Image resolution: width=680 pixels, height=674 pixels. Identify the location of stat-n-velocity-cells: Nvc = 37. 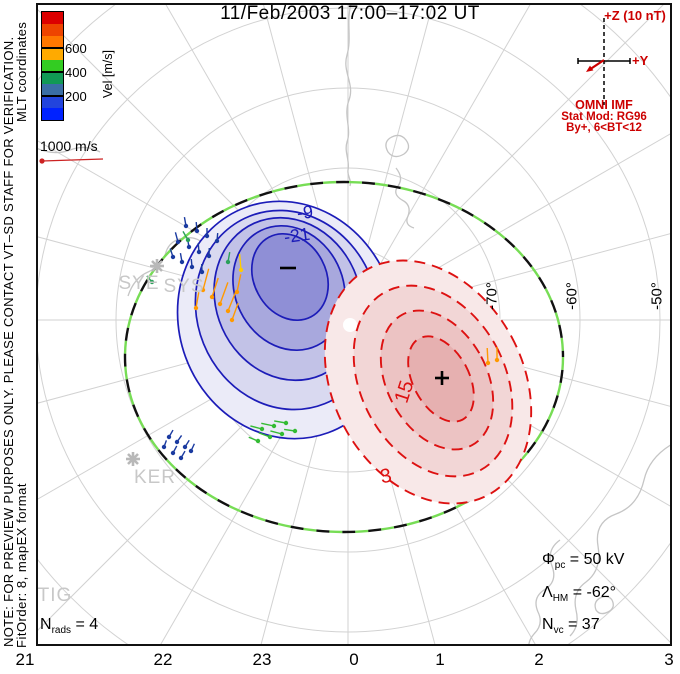
(571, 626).